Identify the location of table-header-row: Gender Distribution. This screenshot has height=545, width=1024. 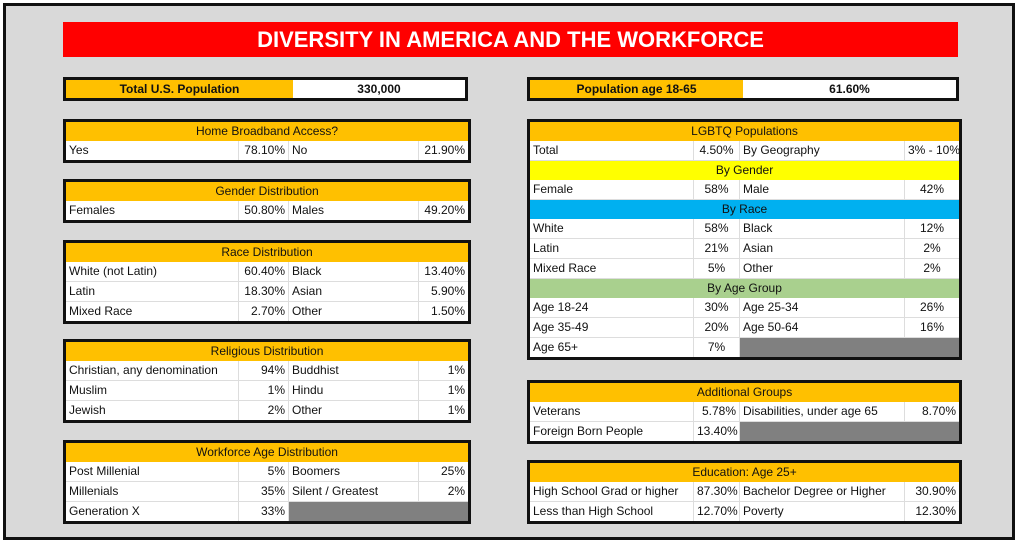
(267, 190).